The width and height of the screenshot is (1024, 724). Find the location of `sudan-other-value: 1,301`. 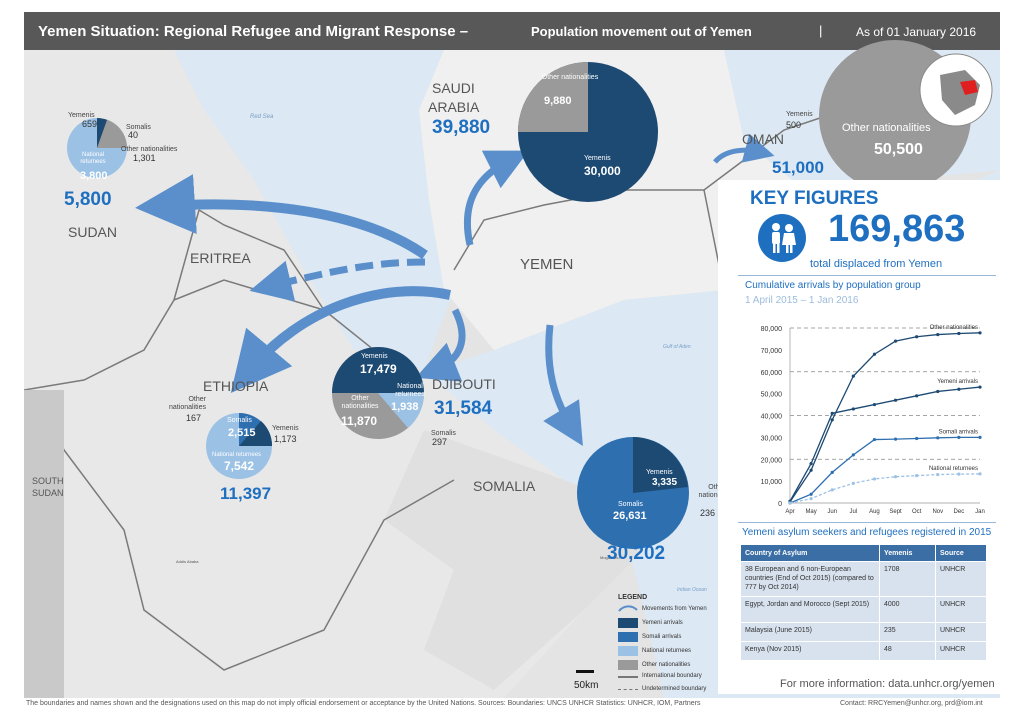

sudan-other-value: 1,301 is located at coordinates (144, 158).